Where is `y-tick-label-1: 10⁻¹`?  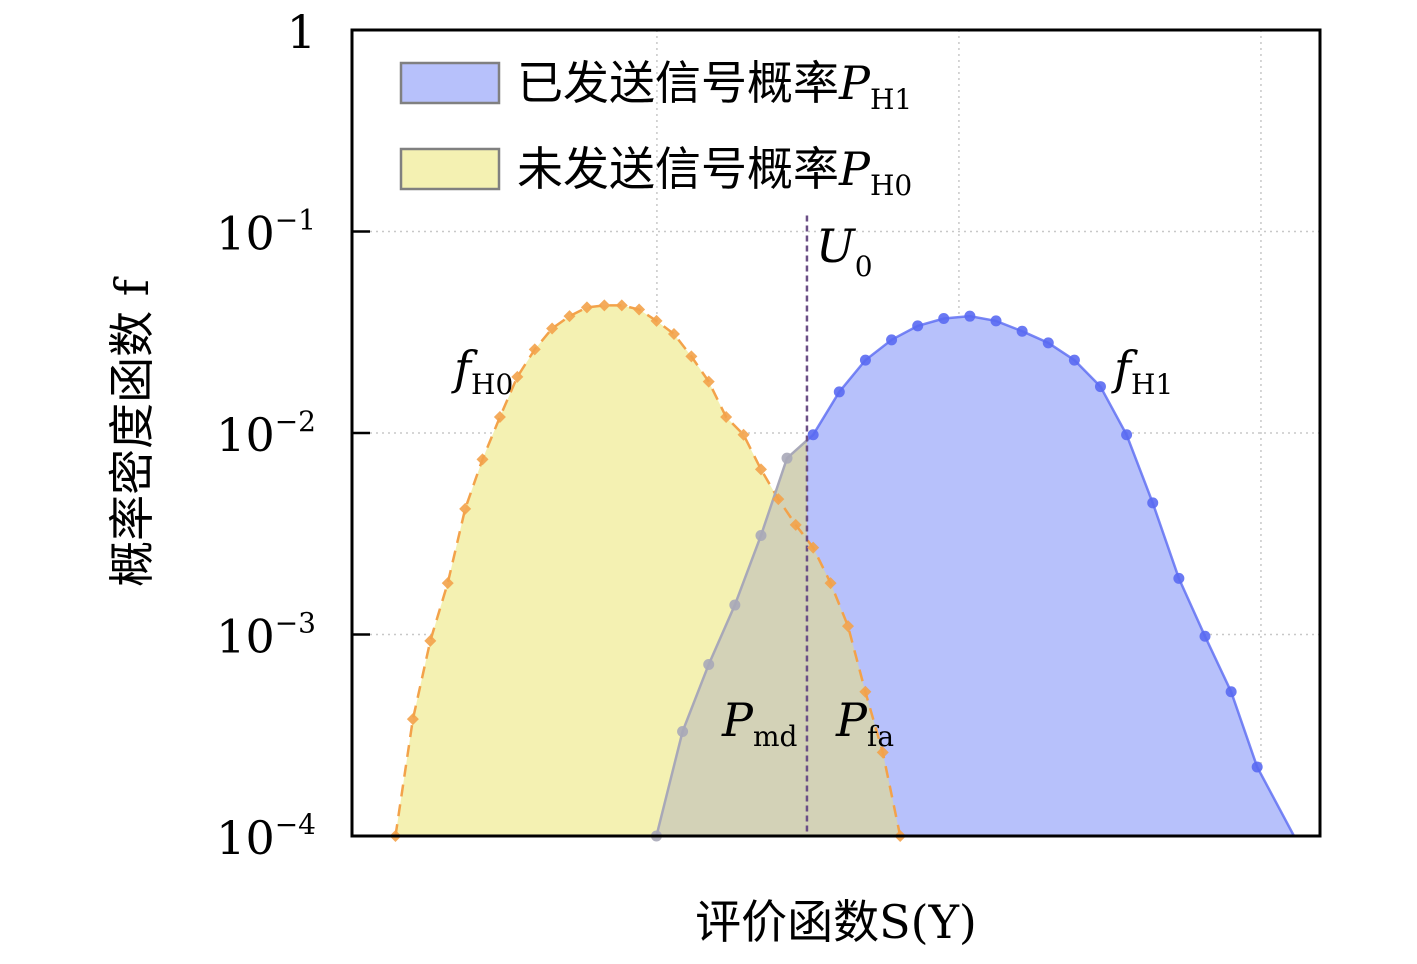
y-tick-label-1: 10⁻¹ is located at coordinates (266, 232).